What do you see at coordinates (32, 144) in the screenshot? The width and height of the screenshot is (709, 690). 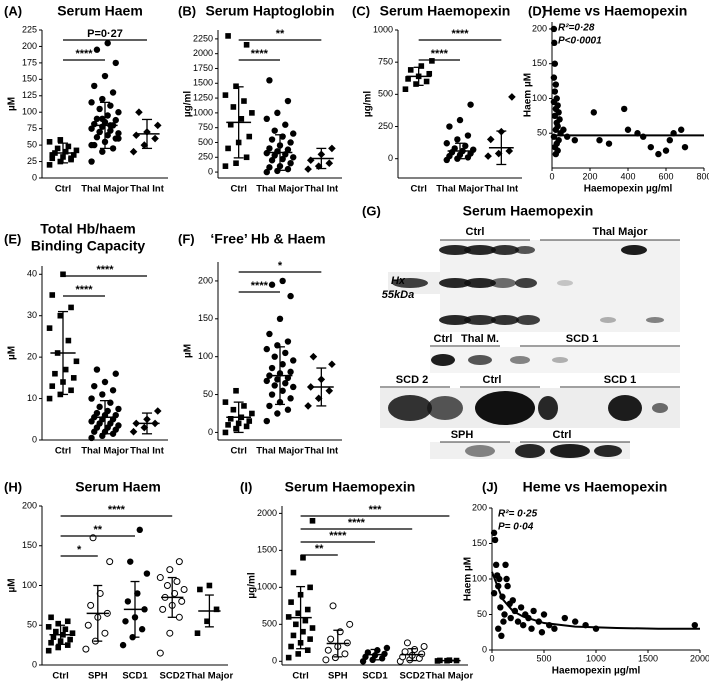 I see `y-tick-label: 50` at bounding box center [32, 144].